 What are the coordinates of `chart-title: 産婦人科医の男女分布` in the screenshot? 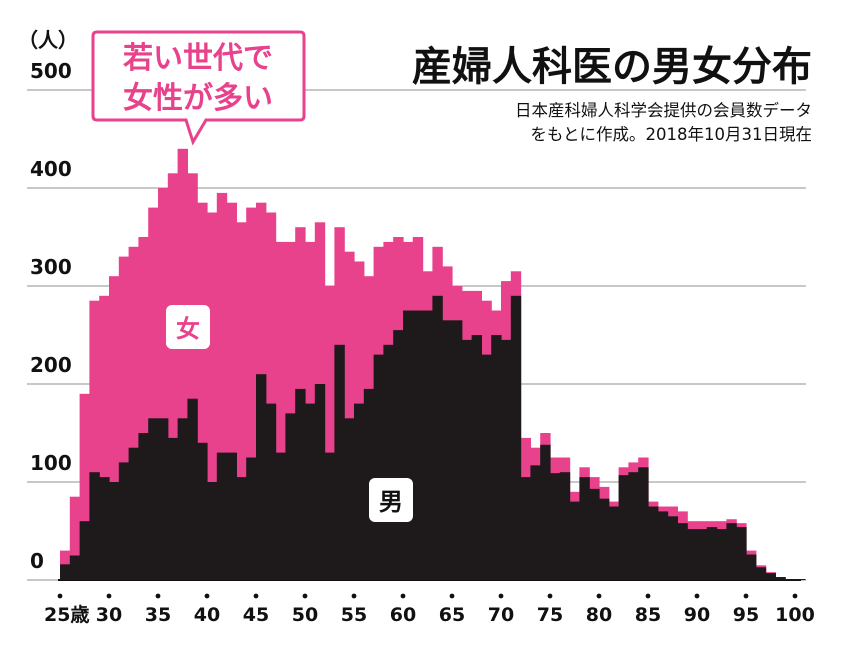 It's located at (612, 67).